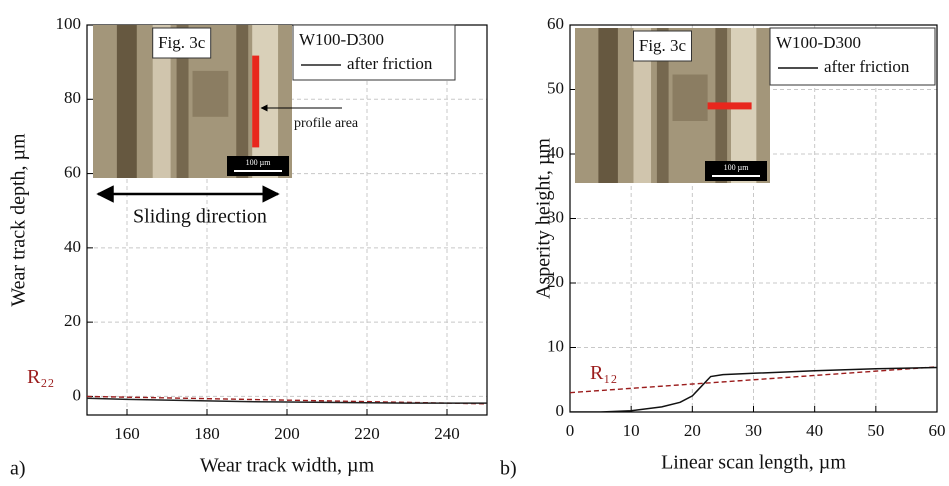  What do you see at coordinates (555, 87) in the screenshot?
I see `y-tick-label: 50` at bounding box center [555, 87].